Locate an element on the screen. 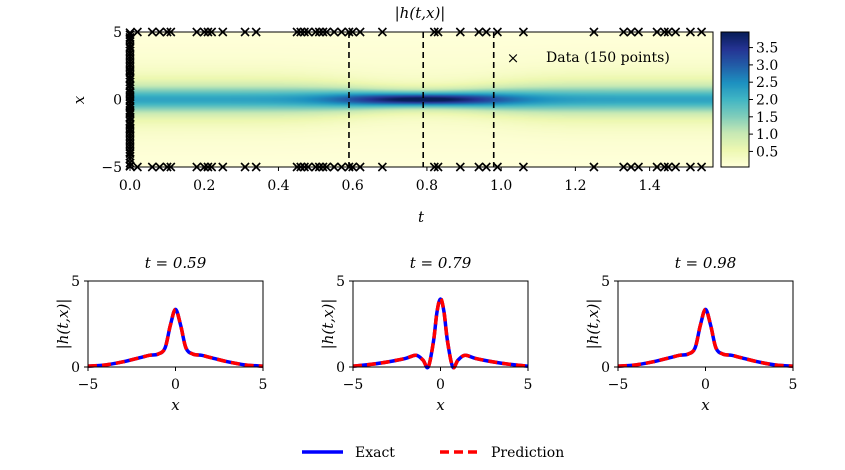 This screenshot has height=470, width=845. slice-title: t = 0.59 is located at coordinates (176, 263).